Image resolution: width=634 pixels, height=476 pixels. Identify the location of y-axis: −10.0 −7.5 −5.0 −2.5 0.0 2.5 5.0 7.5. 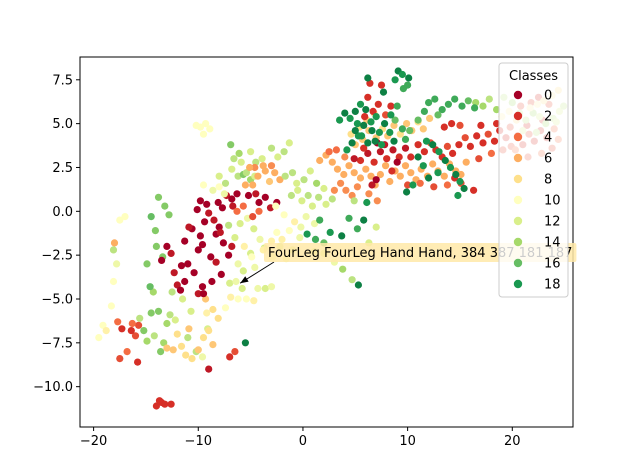
(56, 234).